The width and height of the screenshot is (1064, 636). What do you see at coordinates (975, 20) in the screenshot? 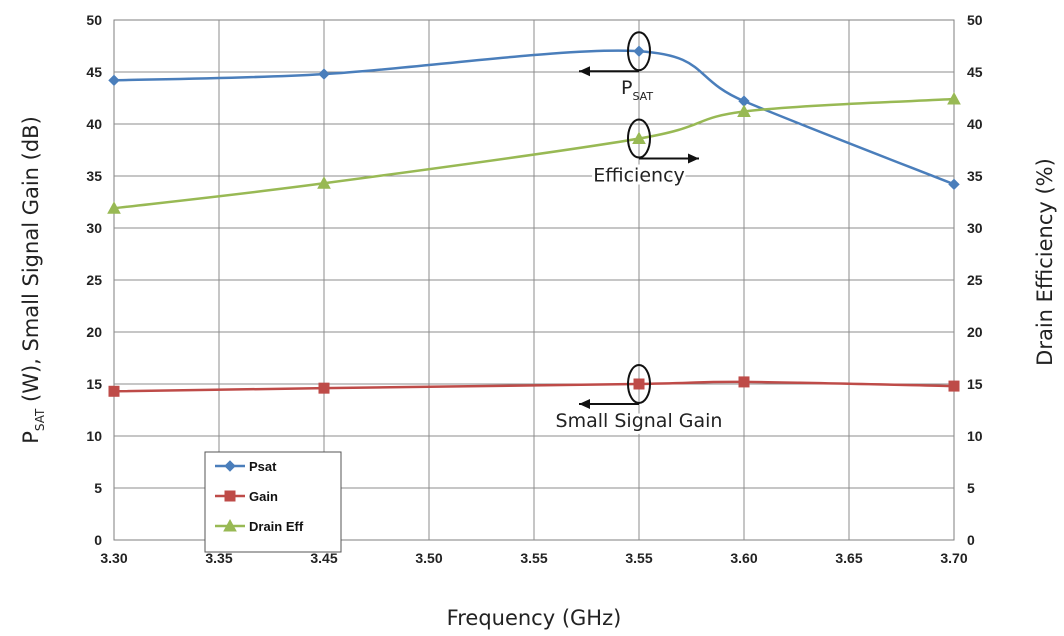
I see `y-right-tick-label: 50` at bounding box center [975, 20].